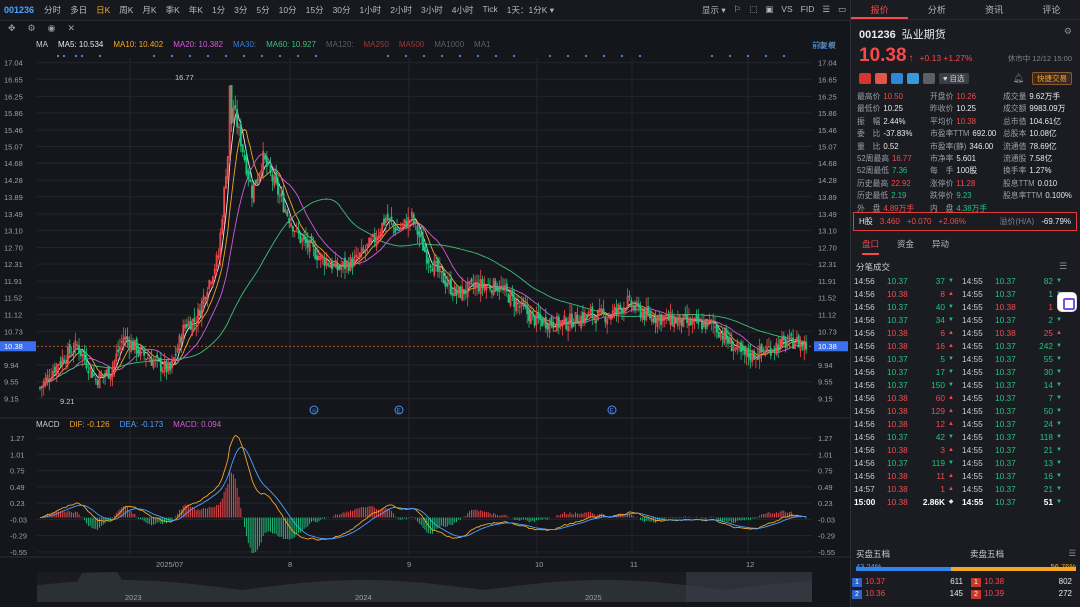 The image size is (1080, 607). What do you see at coordinates (1072, 553) in the screenshot?
I see `book-menu-icon: ☰` at bounding box center [1072, 553].